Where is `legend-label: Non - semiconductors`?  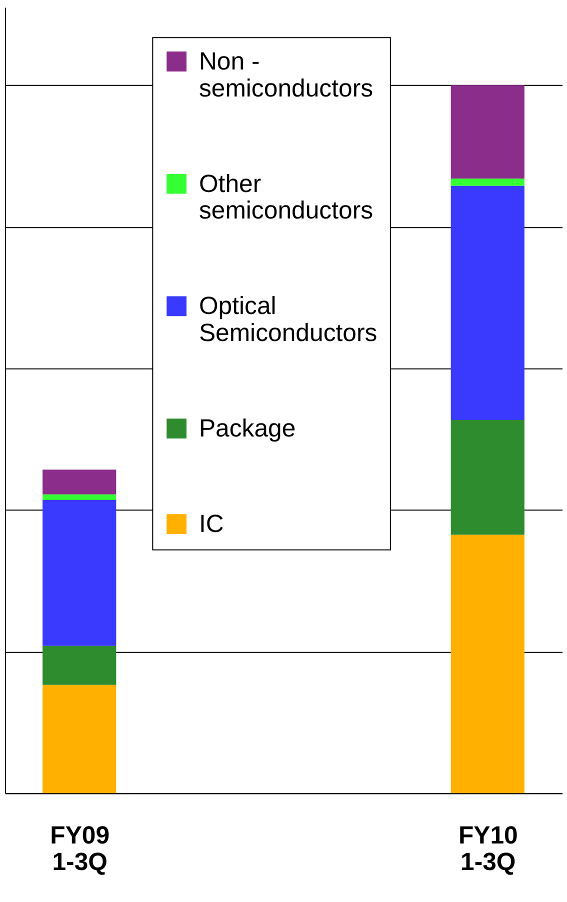
legend-label: Non - semiconductors is located at coordinates (286, 74).